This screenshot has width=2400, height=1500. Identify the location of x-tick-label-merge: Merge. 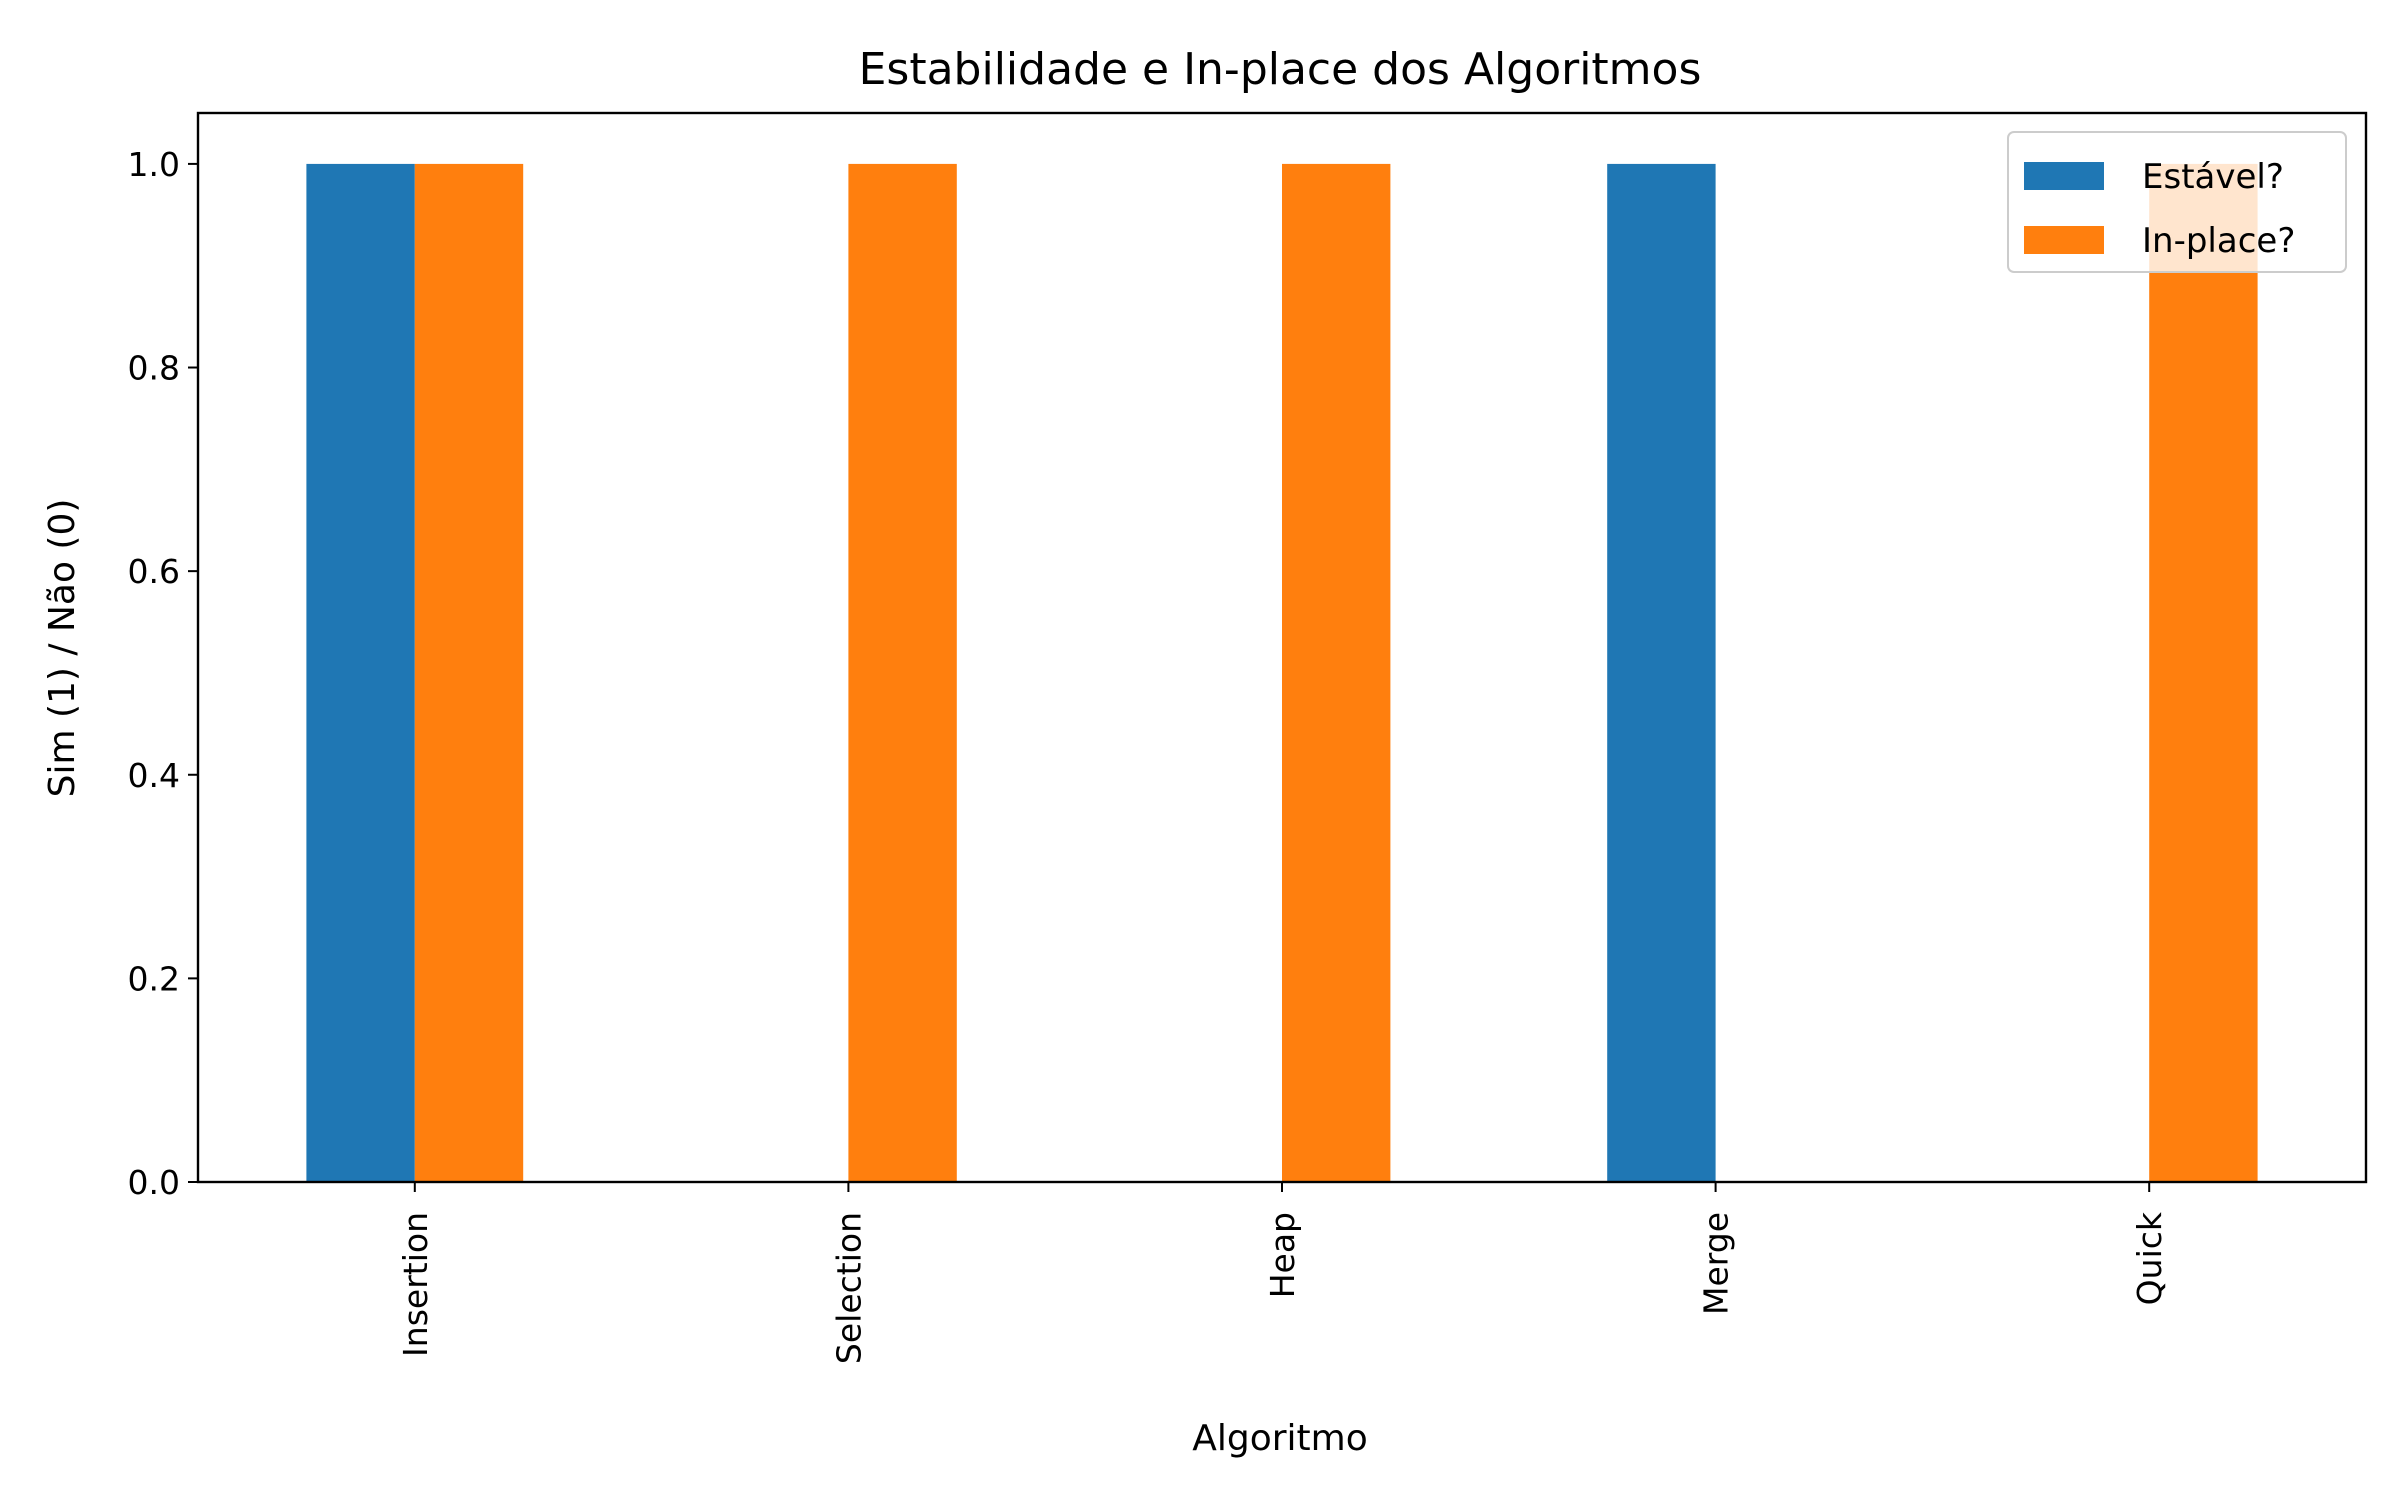
(1716, 1263).